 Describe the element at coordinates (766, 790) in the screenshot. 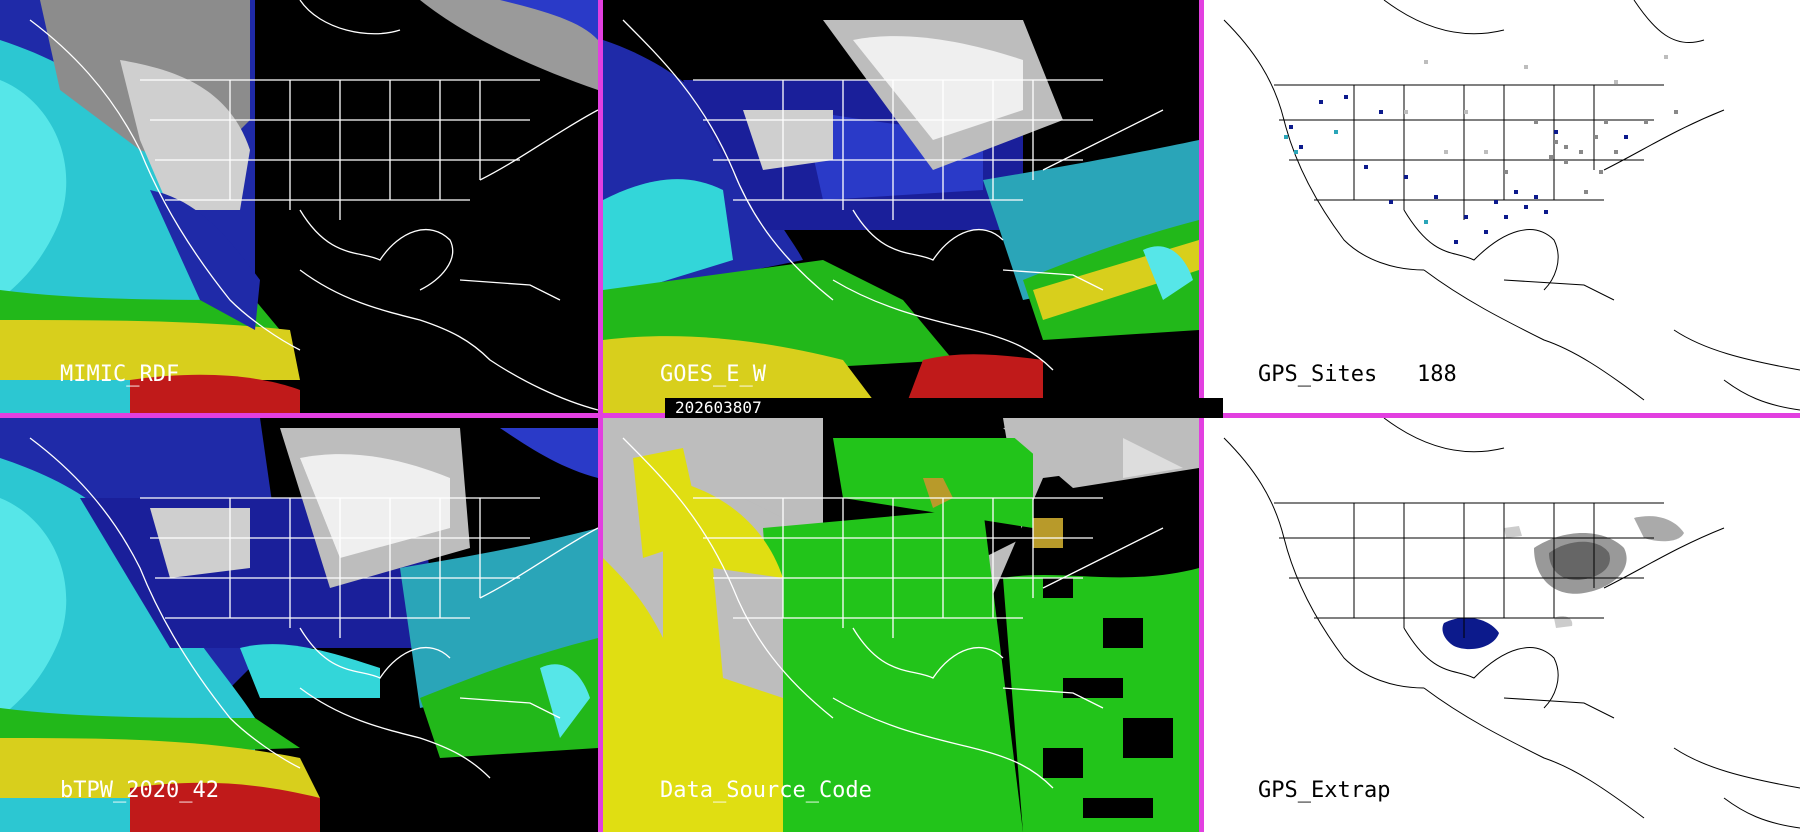

I see `data-source-label: Data_Source_Code` at that location.